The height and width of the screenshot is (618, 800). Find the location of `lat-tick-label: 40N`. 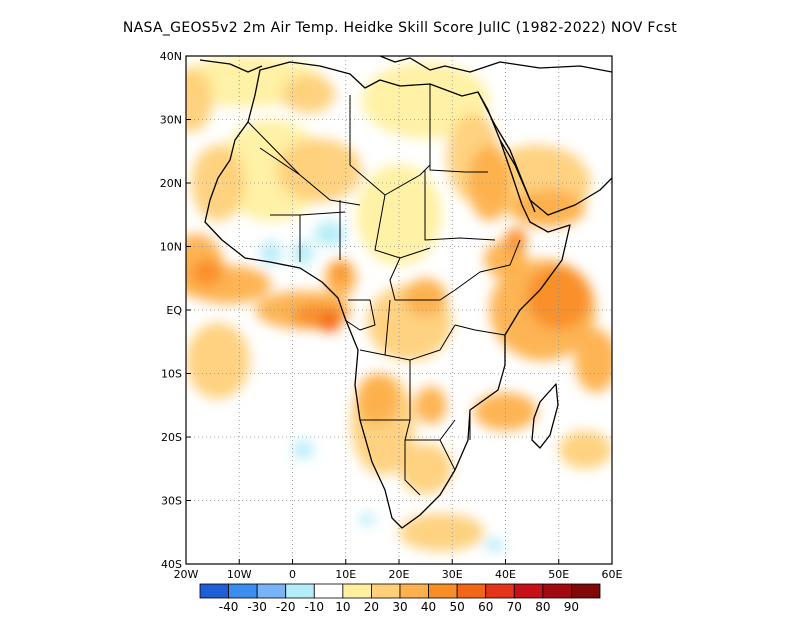

lat-tick-label: 40N is located at coordinates (171, 56).